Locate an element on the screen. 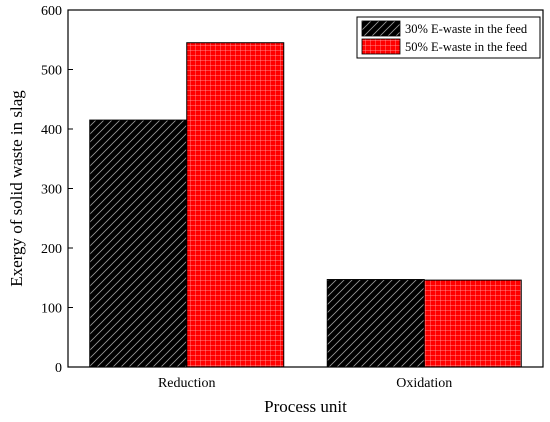 This screenshot has width=550, height=422. y-tick-label: 0 is located at coordinates (58, 368).